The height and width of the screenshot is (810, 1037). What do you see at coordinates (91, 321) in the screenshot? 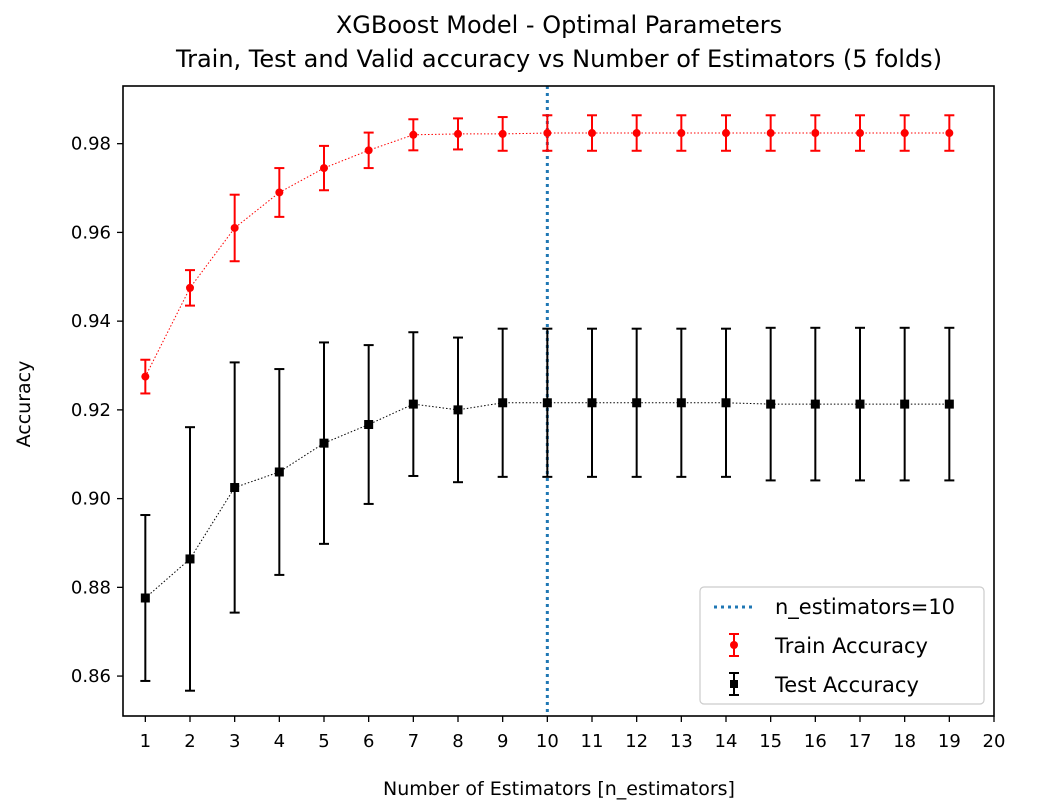
I see `y-tick-label: 0.94` at bounding box center [91, 321].